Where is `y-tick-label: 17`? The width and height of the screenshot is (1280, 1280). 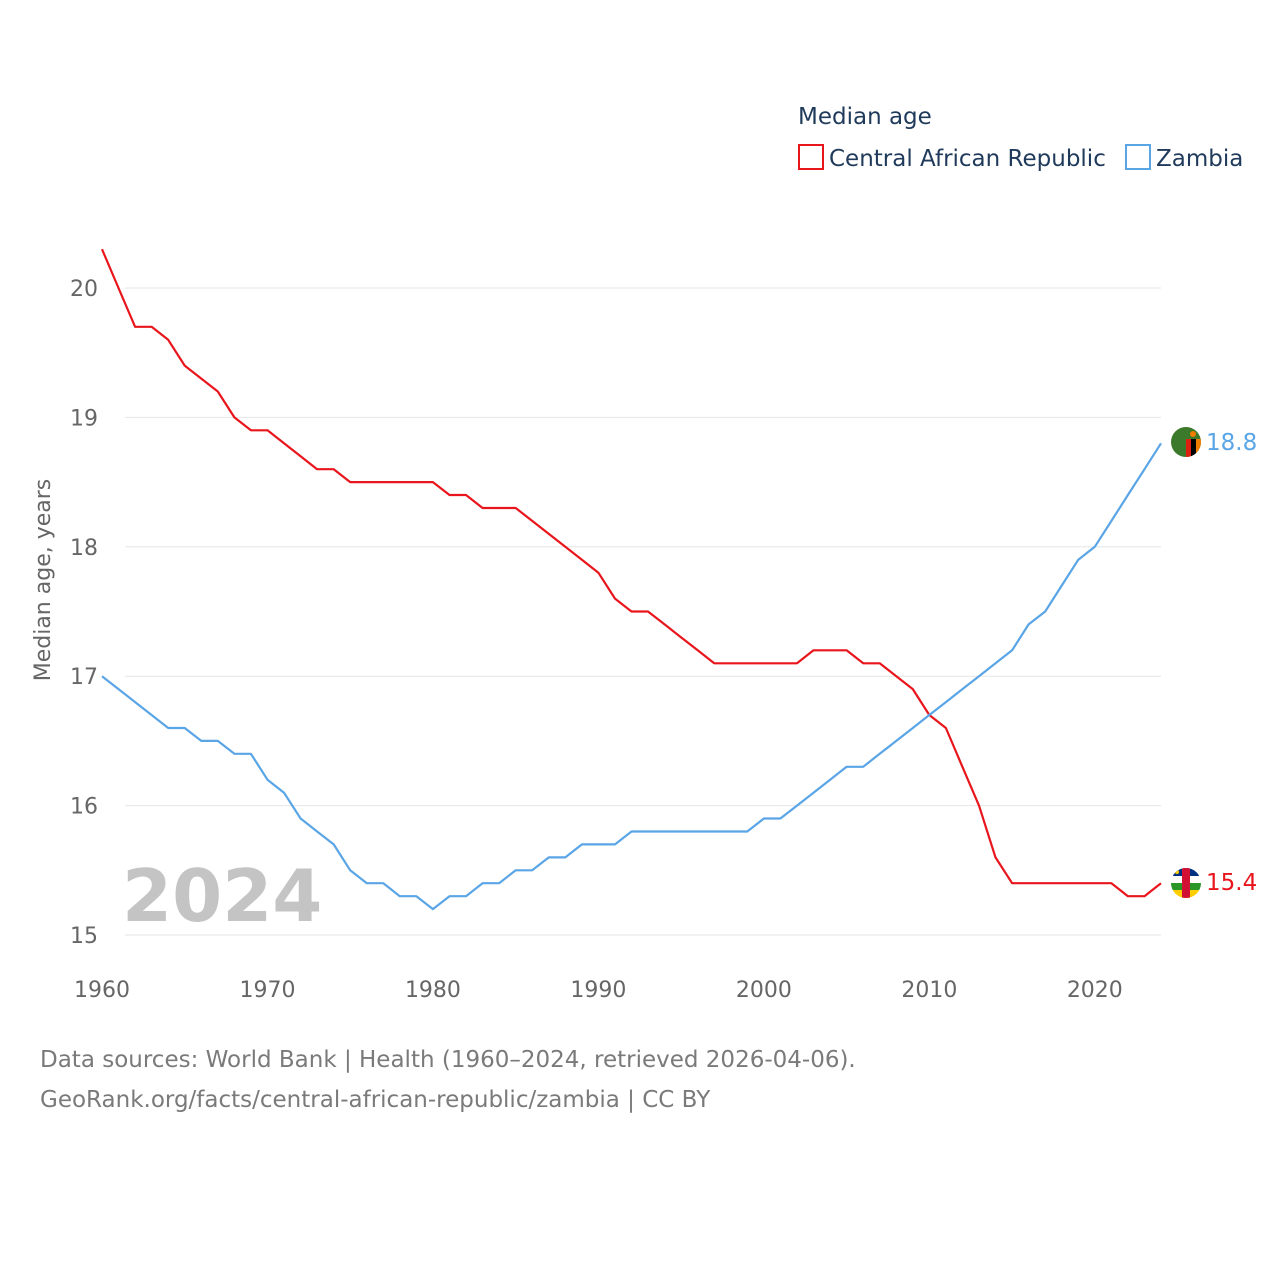
y-tick-label: 17 is located at coordinates (84, 677).